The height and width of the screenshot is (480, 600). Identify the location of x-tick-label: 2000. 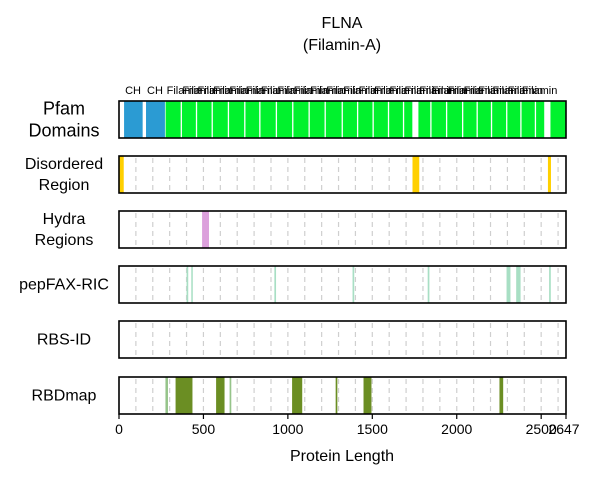
(456, 429).